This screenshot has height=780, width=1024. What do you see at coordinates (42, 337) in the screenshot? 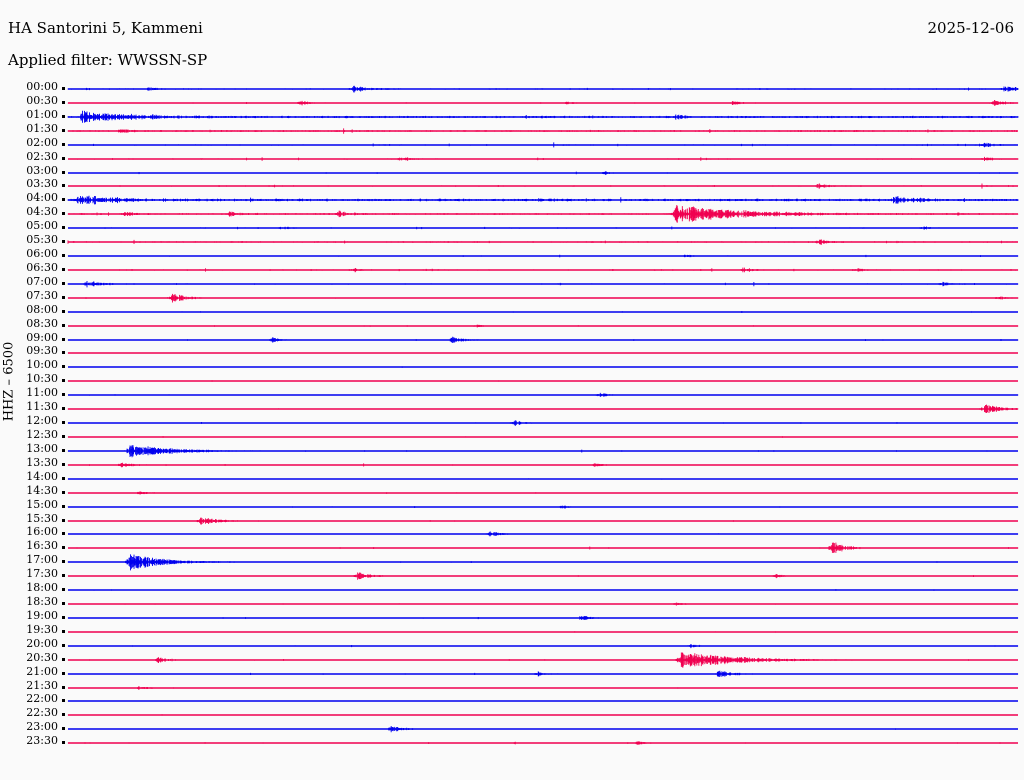
I see `row-time-label: 09:00` at bounding box center [42, 337].